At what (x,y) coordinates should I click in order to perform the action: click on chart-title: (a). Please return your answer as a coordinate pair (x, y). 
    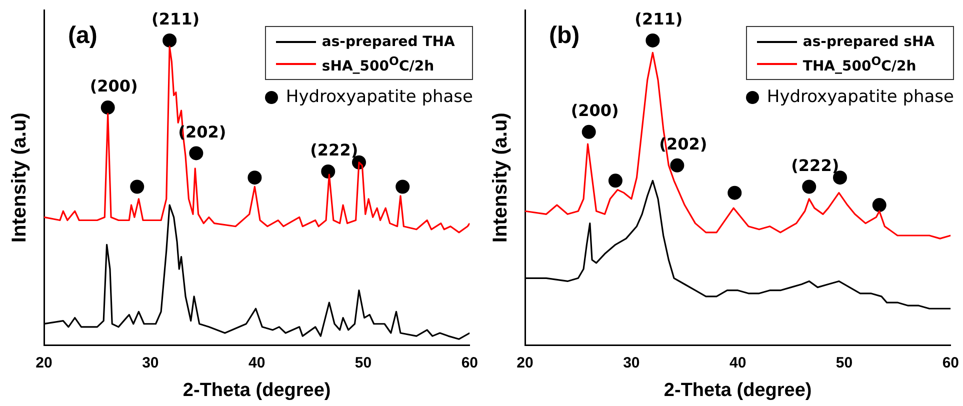
    Looking at the image, I should click on (83, 36).